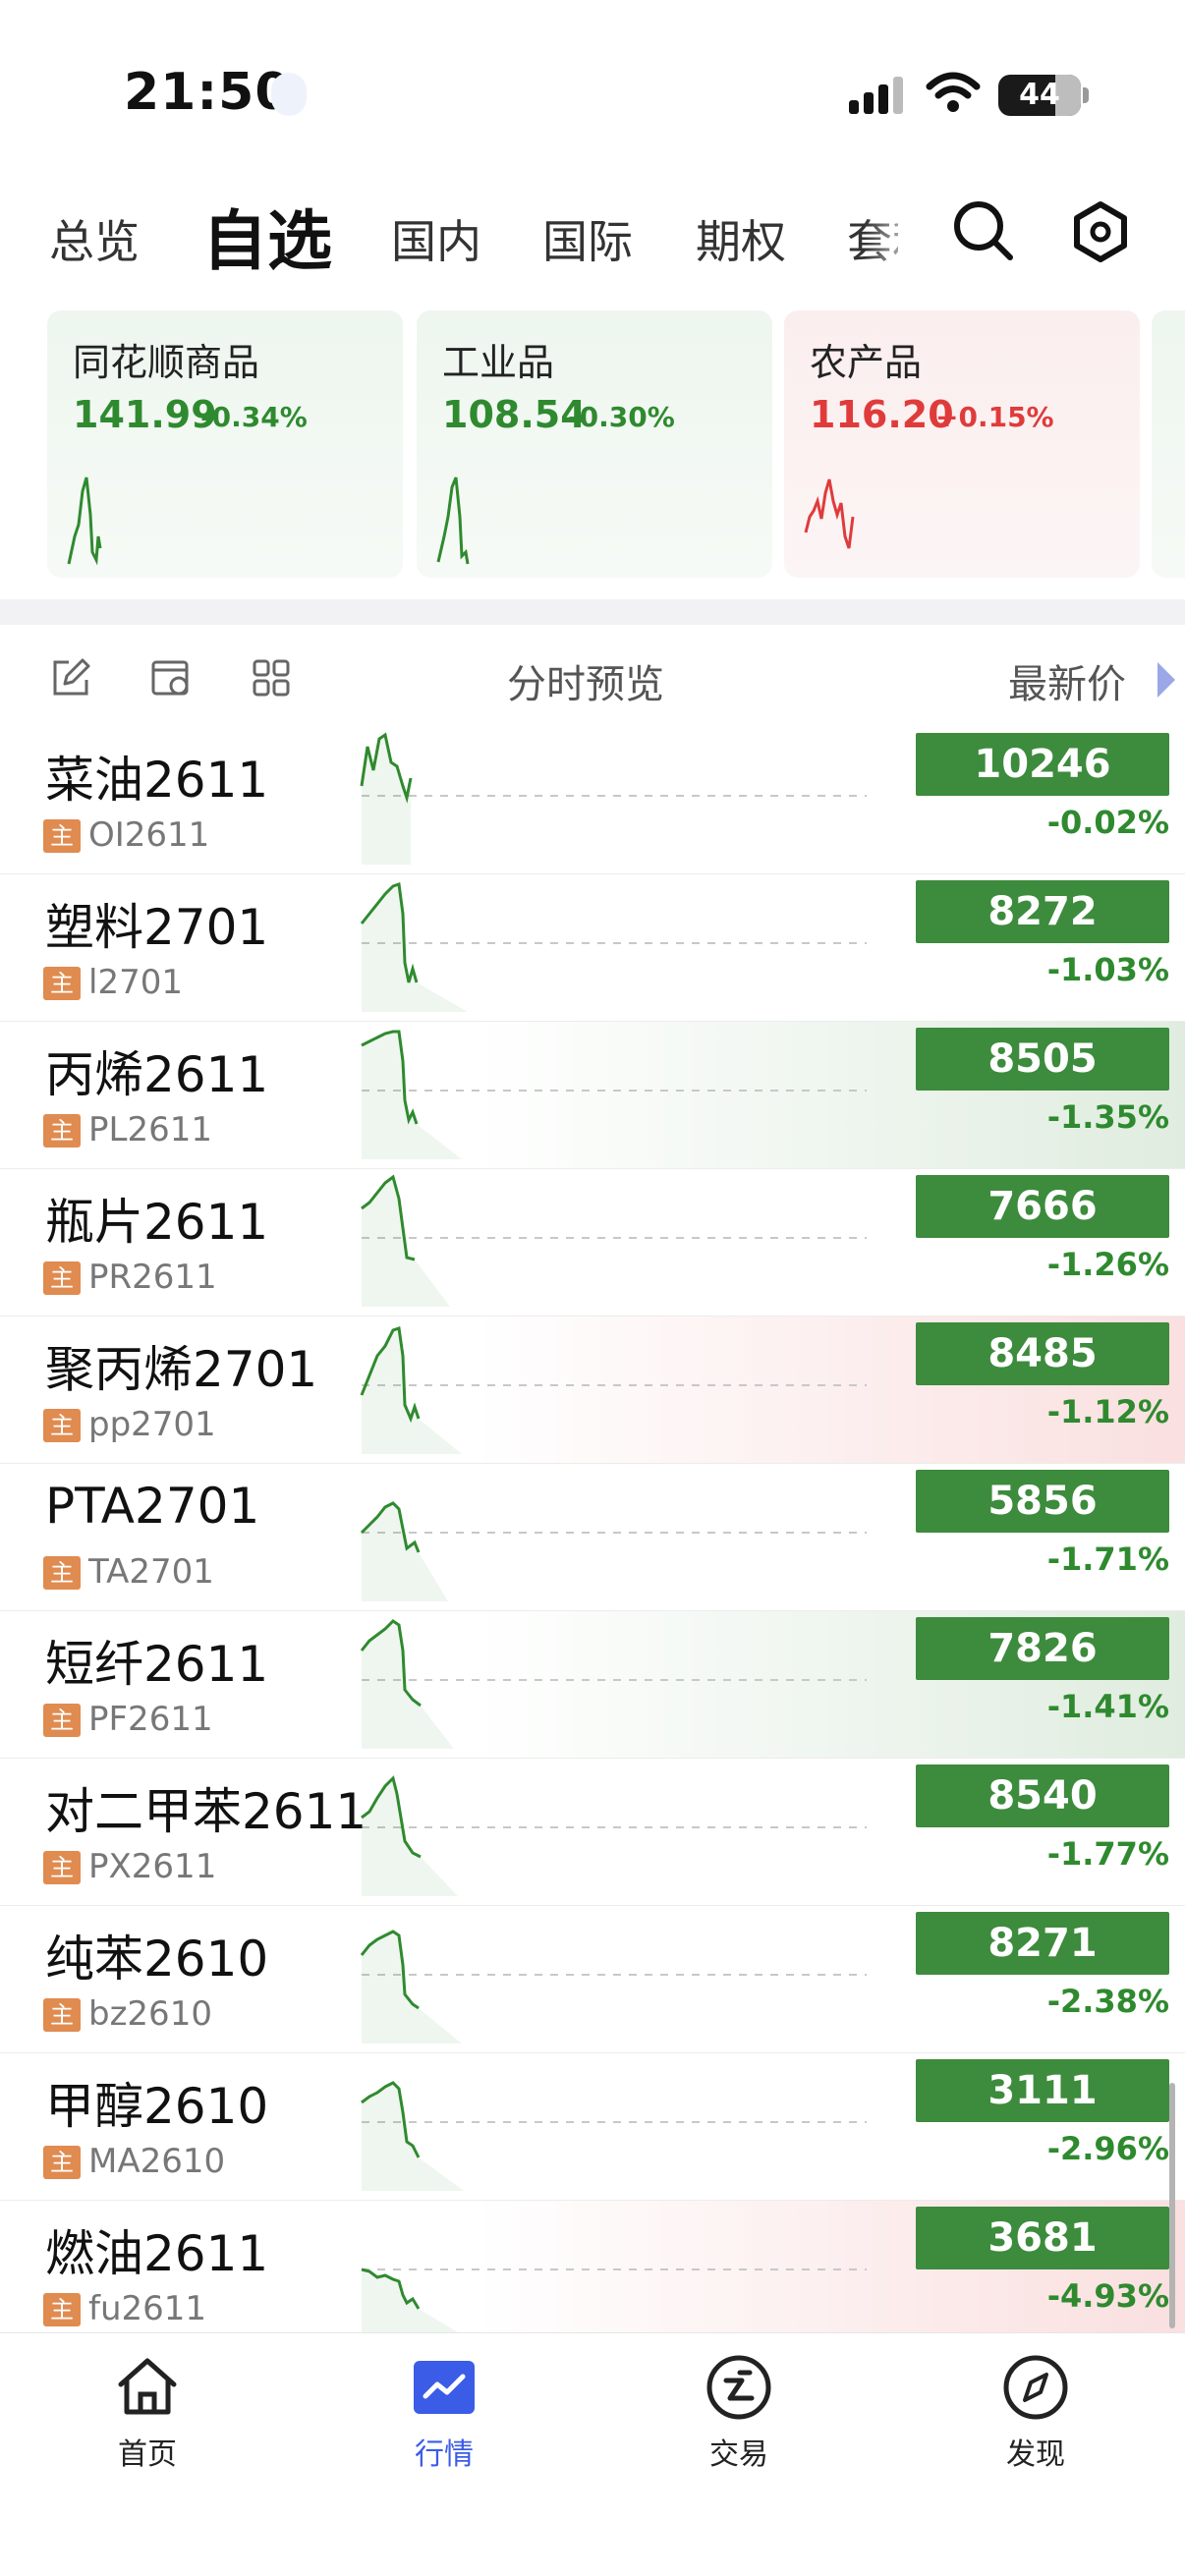 This screenshot has height=2576, width=1185. Describe the element at coordinates (1035, 2387) in the screenshot. I see `compass-icon` at that location.